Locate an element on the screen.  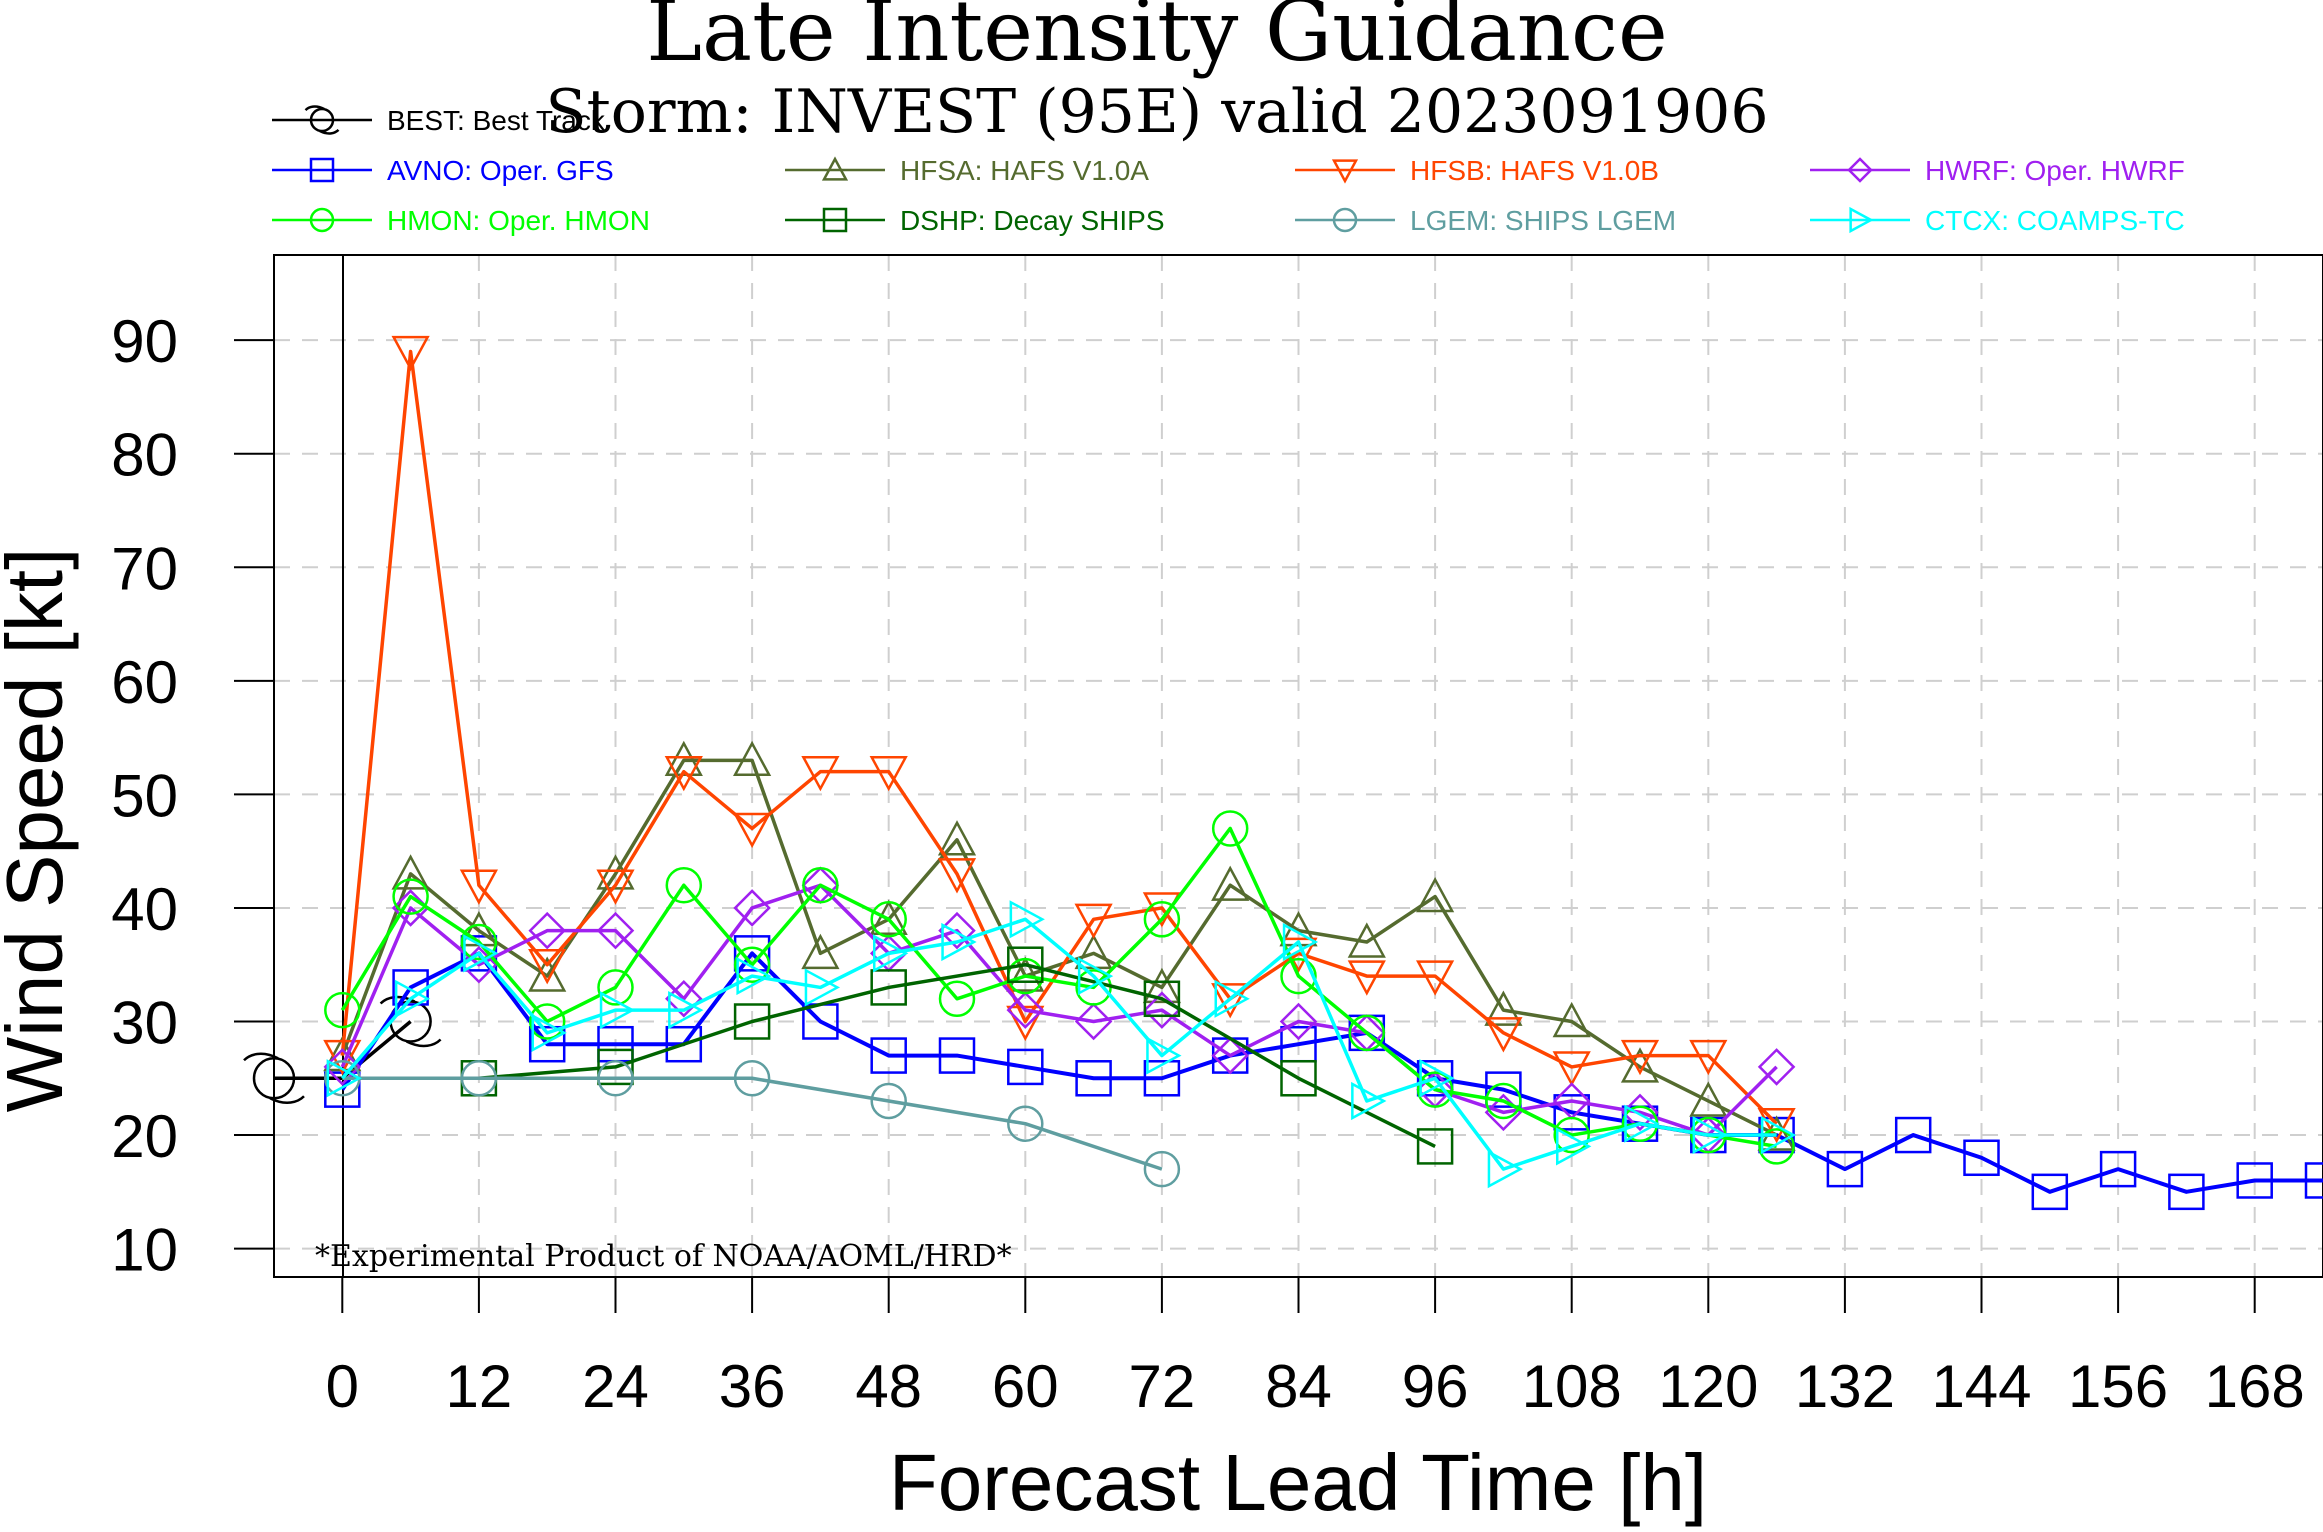
legend-item-hmon: HMON: Oper. HMON is located at coordinates (461, 220).